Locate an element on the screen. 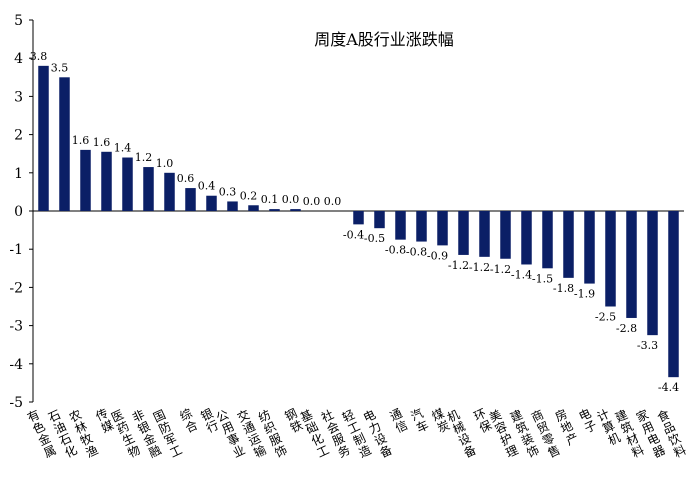 The image size is (699, 484). y-tick-label: -1 is located at coordinates (16, 250).